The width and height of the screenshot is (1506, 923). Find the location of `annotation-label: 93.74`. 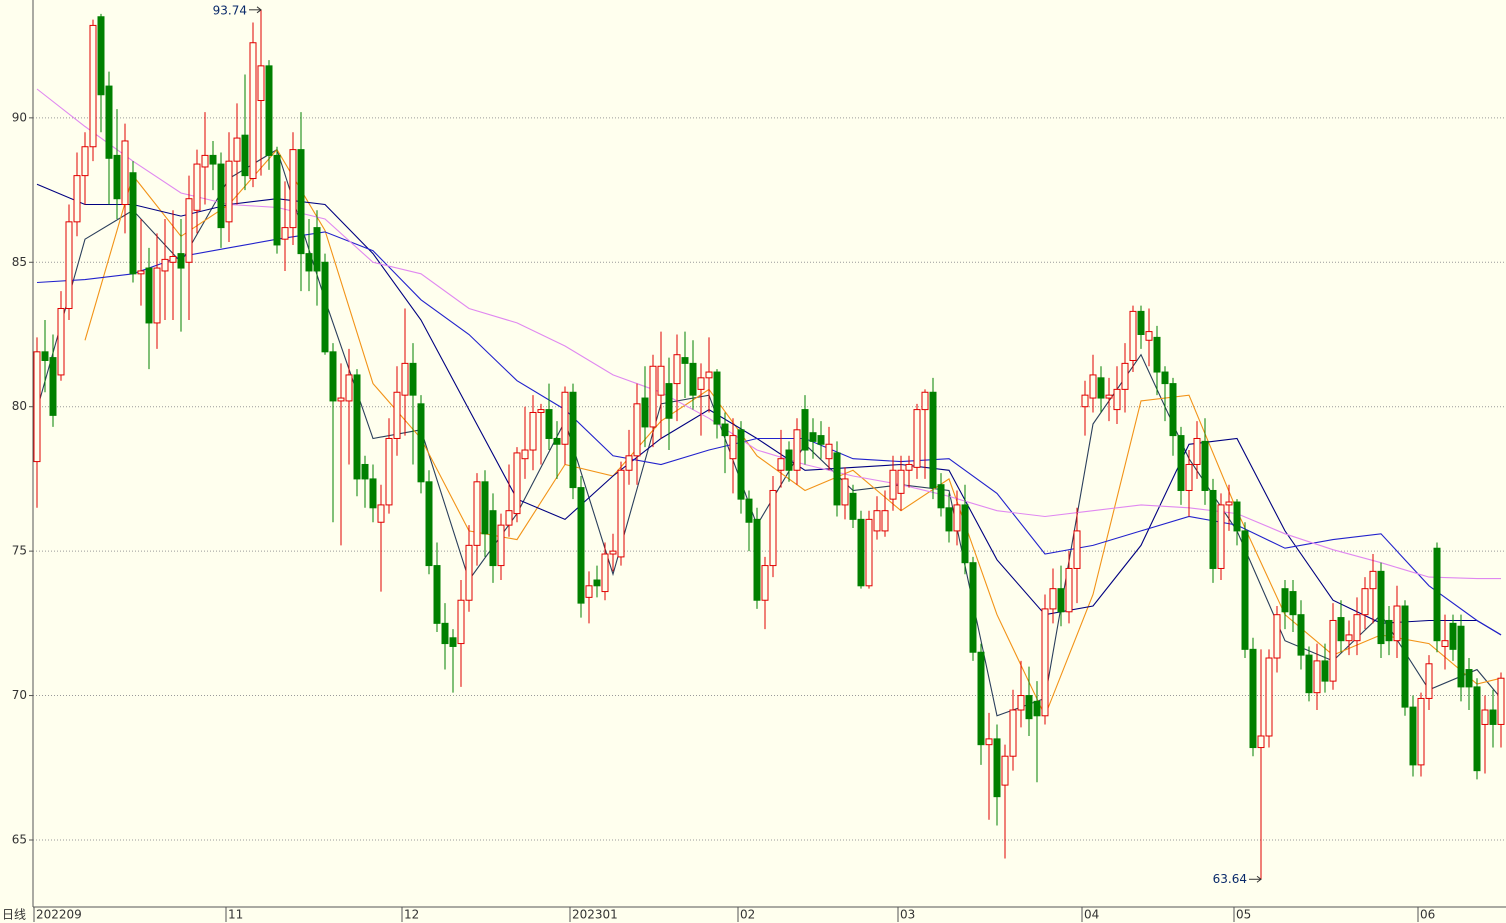

annotation-label: 93.74 is located at coordinates (230, 10).